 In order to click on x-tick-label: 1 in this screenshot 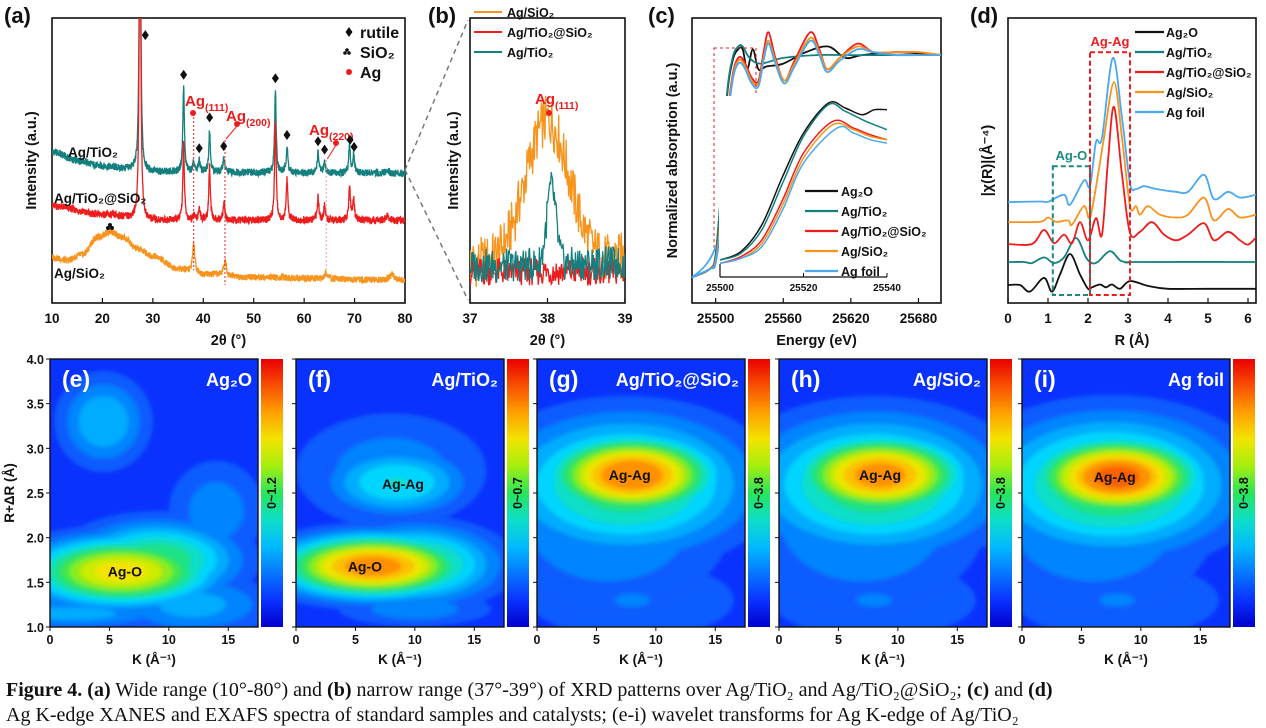, I will do `click(1048, 318)`.